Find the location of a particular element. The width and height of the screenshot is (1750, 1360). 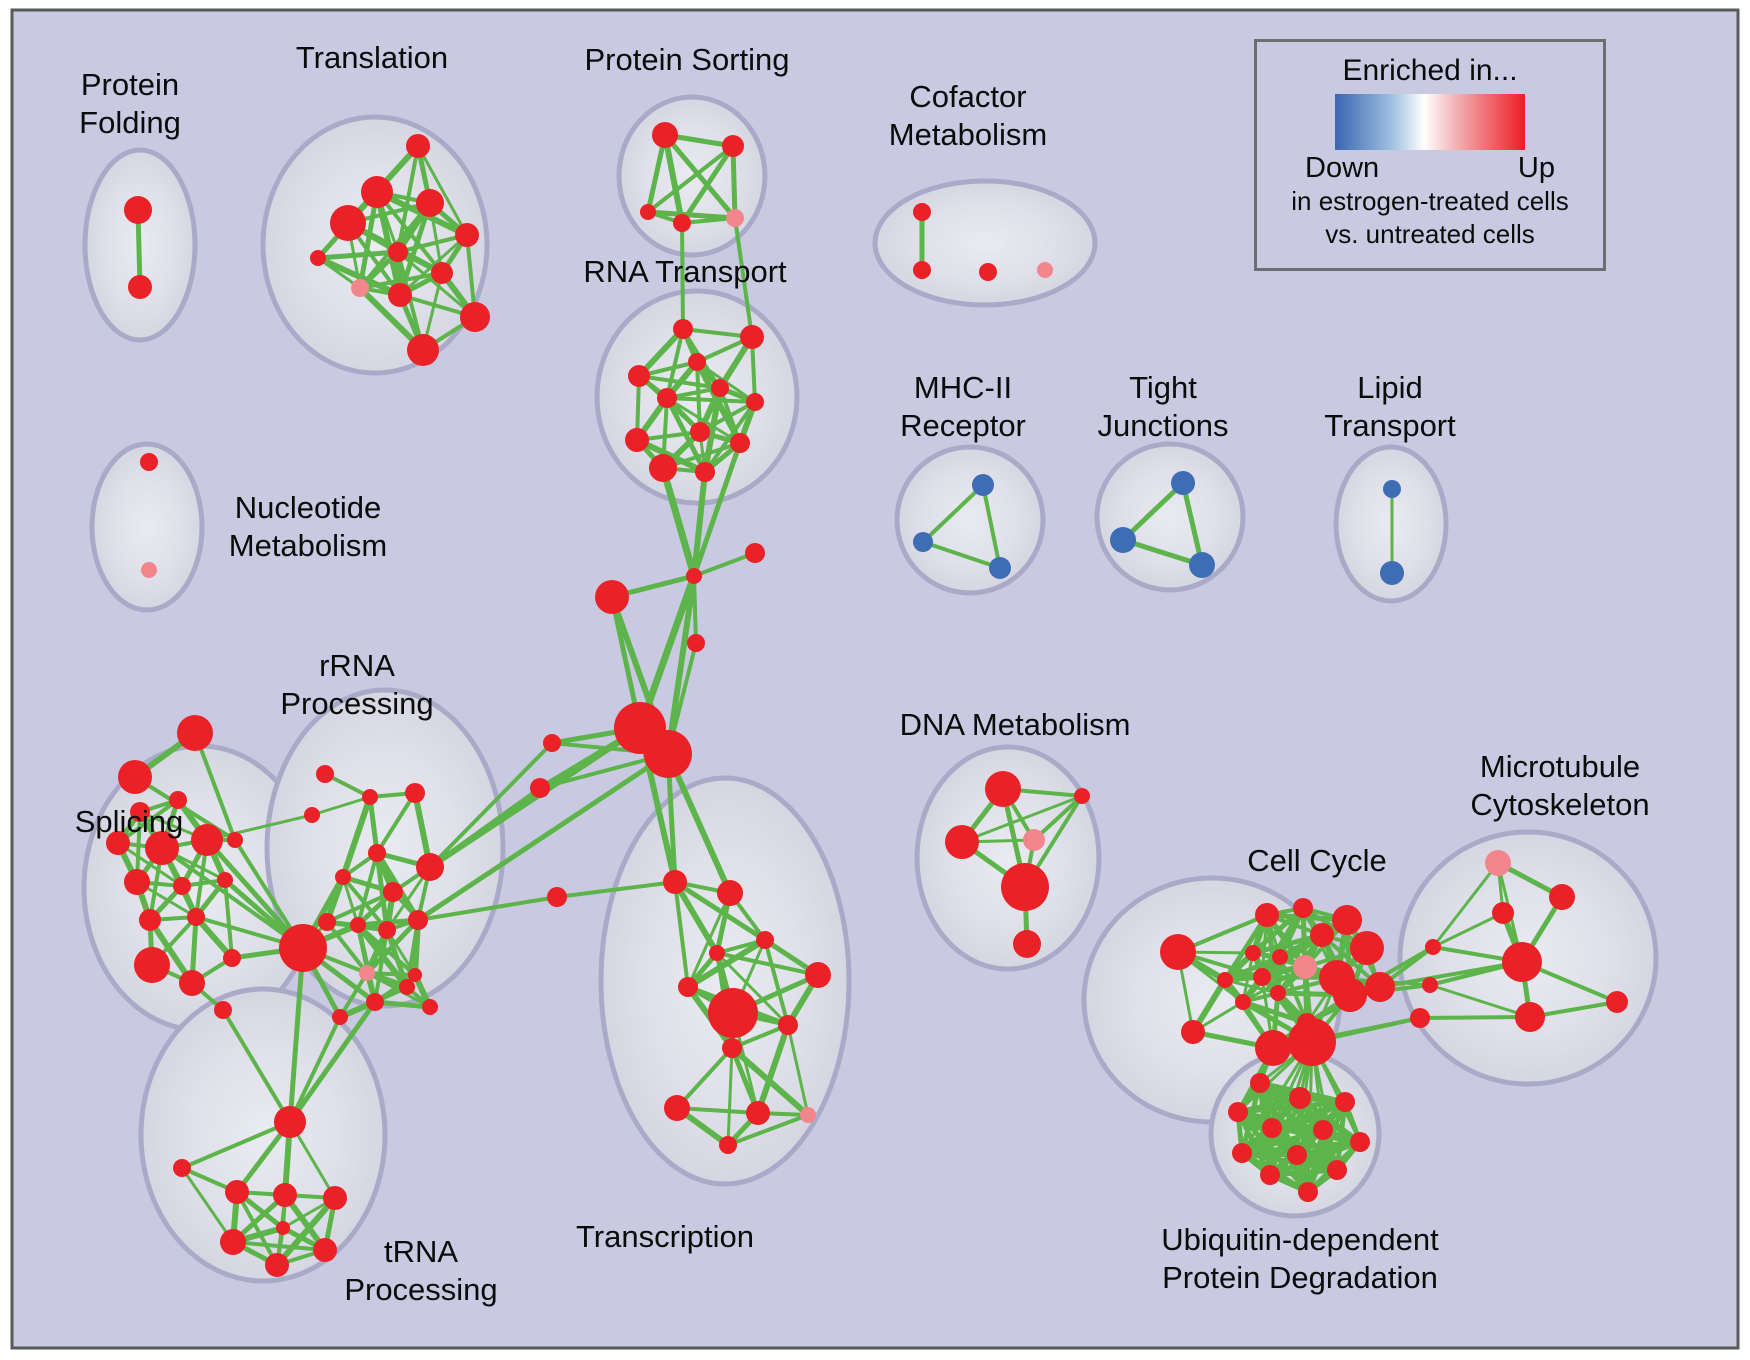

node-dna is located at coordinates (962, 842).